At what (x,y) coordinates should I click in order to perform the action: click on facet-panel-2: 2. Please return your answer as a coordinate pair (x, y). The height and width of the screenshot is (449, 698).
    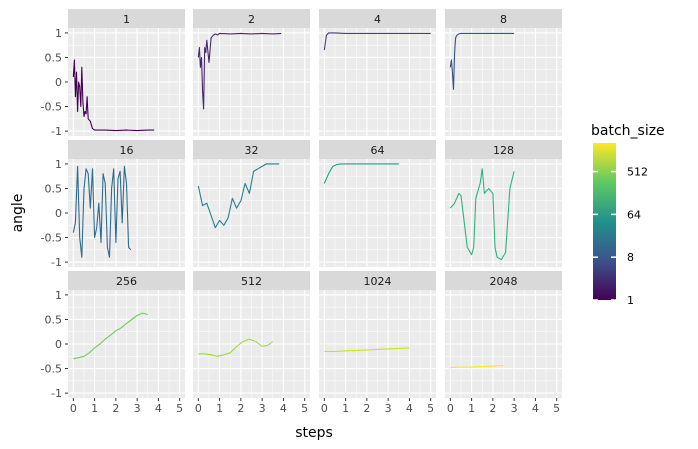
    Looking at the image, I should click on (251, 72).